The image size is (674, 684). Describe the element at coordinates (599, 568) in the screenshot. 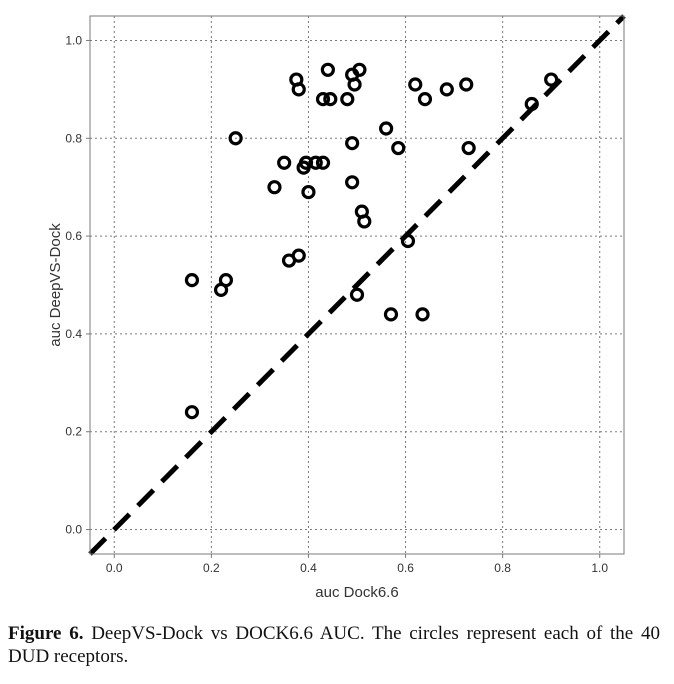

I see `x-tick-label: 1.0` at that location.